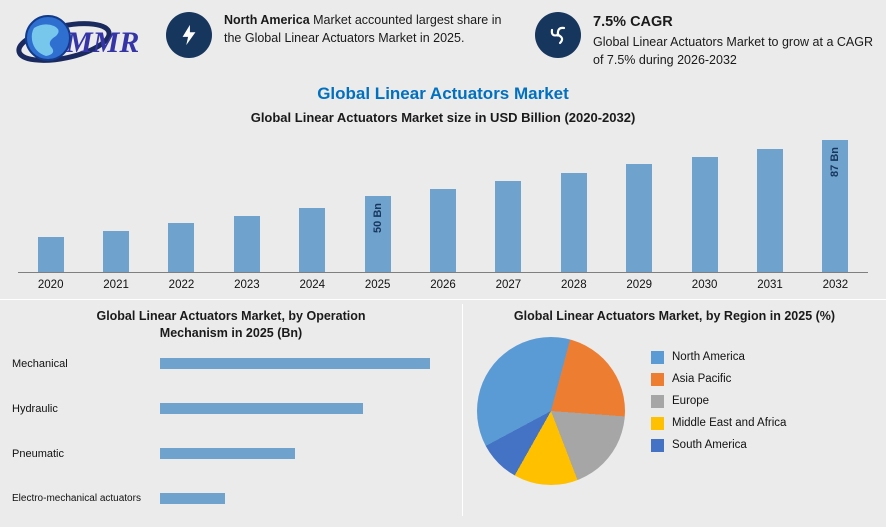  I want to click on bar-2024, so click(312, 240).